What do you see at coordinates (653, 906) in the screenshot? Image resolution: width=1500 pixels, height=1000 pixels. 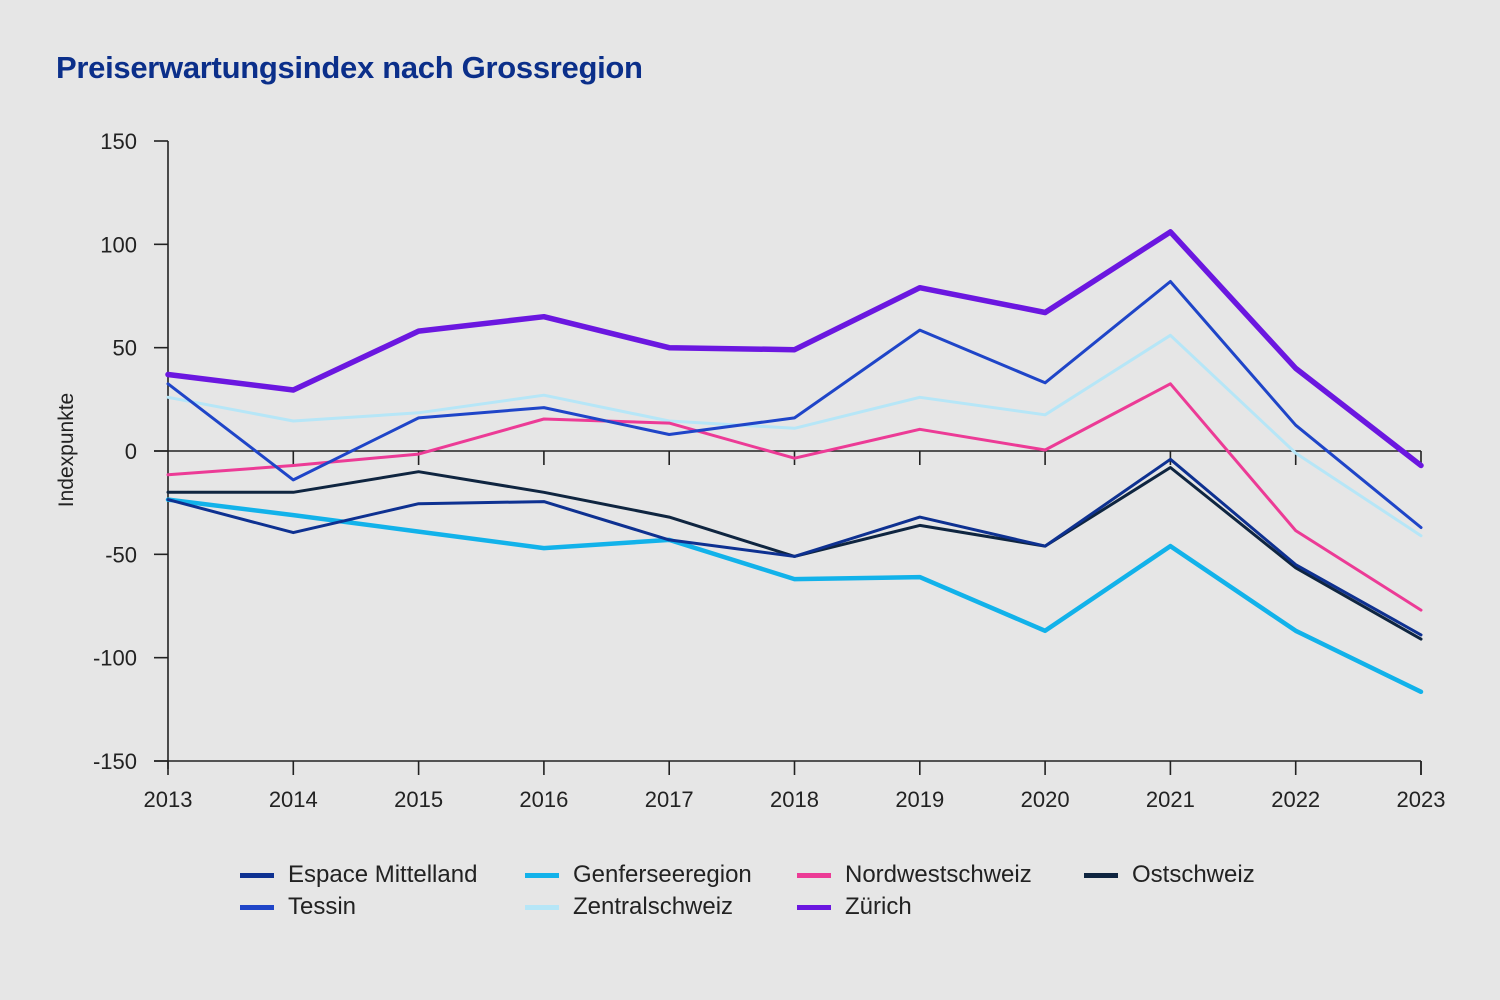 I see `legend-label: Zentralschweiz` at bounding box center [653, 906].